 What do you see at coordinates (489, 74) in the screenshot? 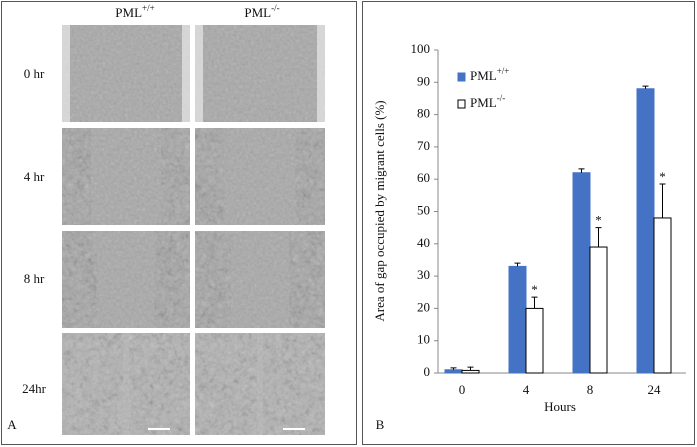
I see `legend-label: PML+/+` at bounding box center [489, 74].